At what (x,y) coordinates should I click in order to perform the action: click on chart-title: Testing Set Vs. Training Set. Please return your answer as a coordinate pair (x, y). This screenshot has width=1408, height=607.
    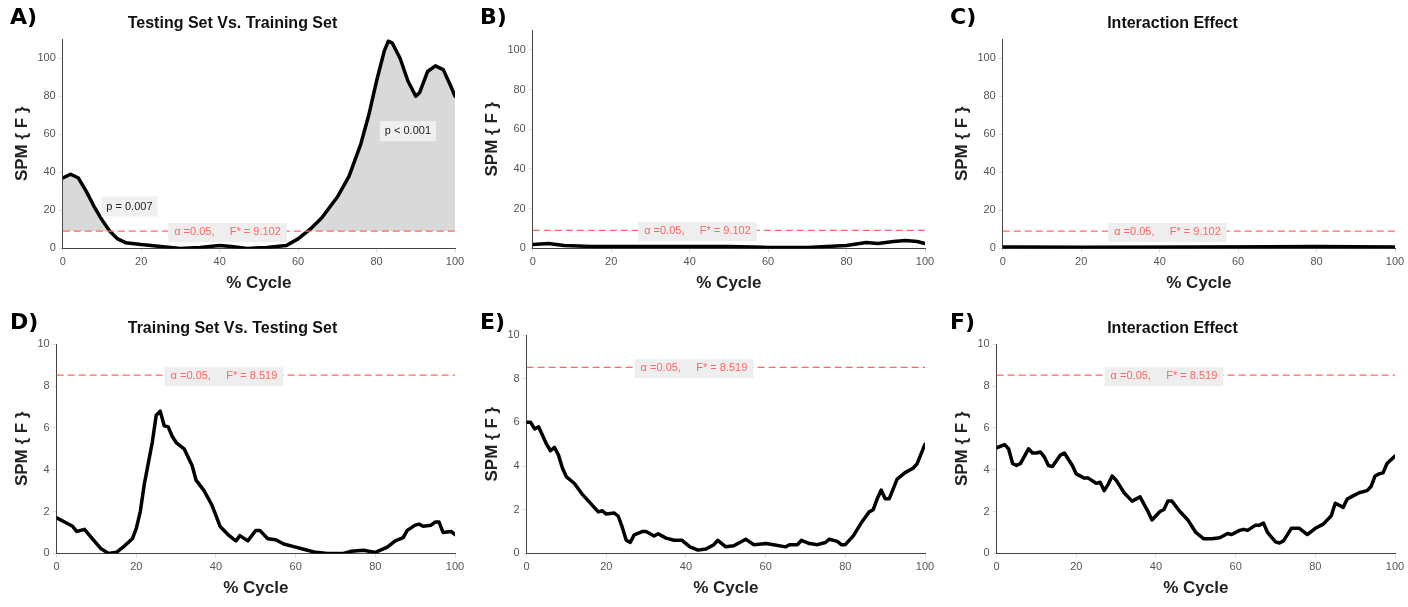
    Looking at the image, I should click on (232, 23).